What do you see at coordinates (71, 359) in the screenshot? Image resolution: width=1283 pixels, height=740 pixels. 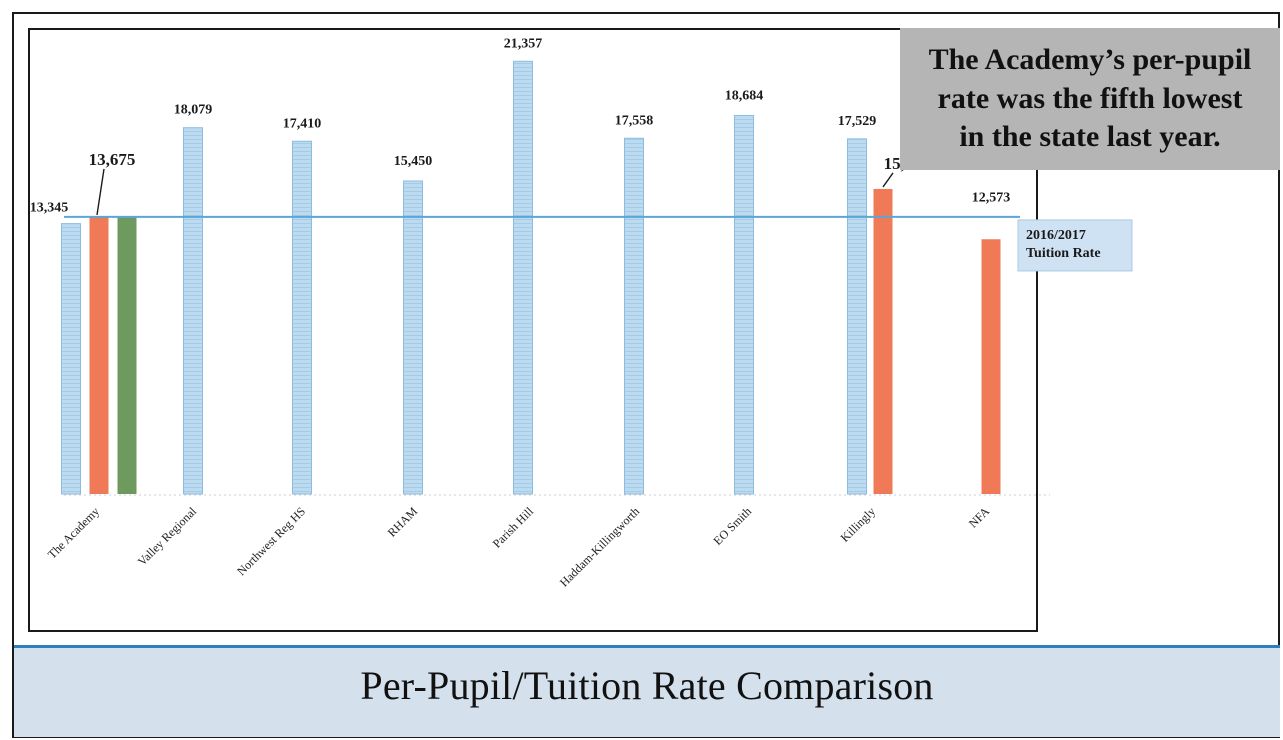 I see `bar-the-academy-blue` at bounding box center [71, 359].